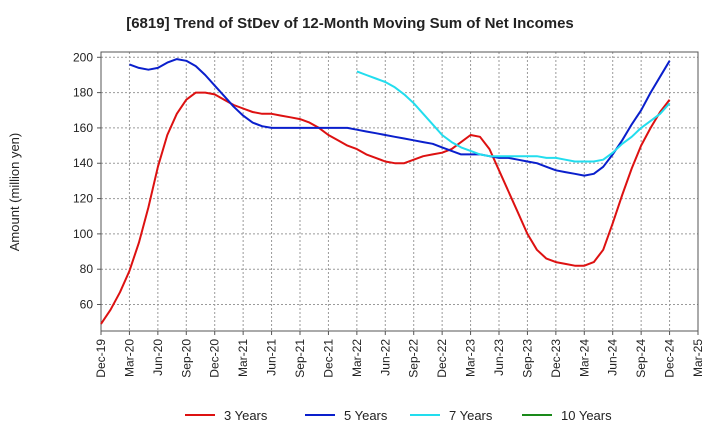 Image resolution: width=720 pixels, height=440 pixels. Describe the element at coordinates (584, 358) in the screenshot. I see `x-tick-label: Mar-24` at that location.